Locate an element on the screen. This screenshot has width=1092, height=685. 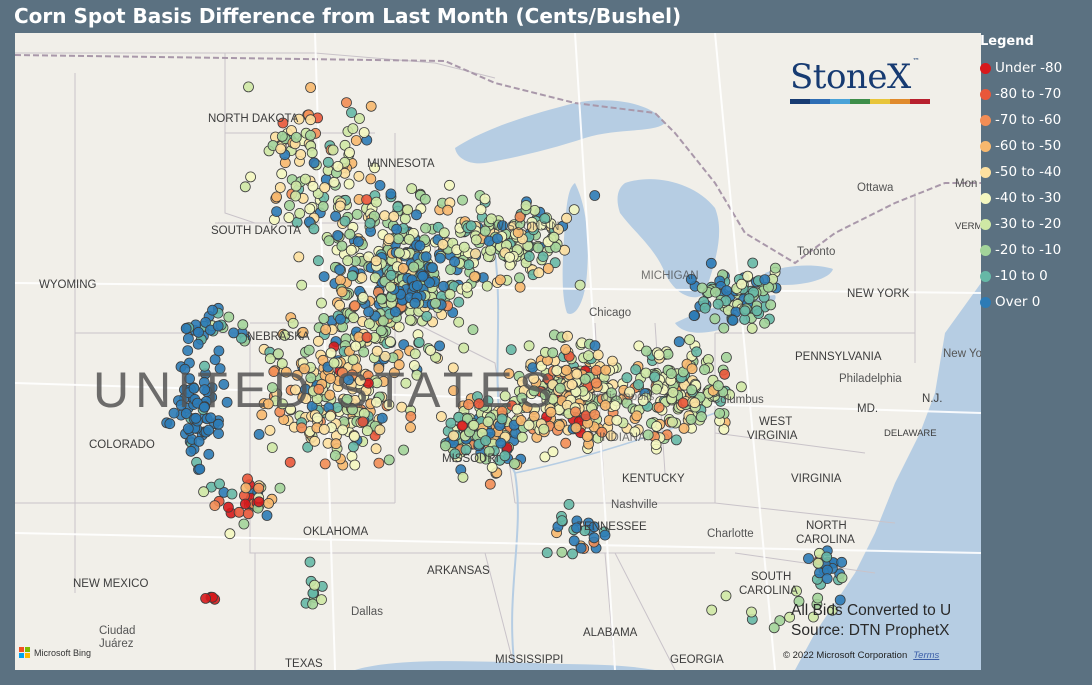
legend-item: -70 to -60 is located at coordinates (1036, 120).